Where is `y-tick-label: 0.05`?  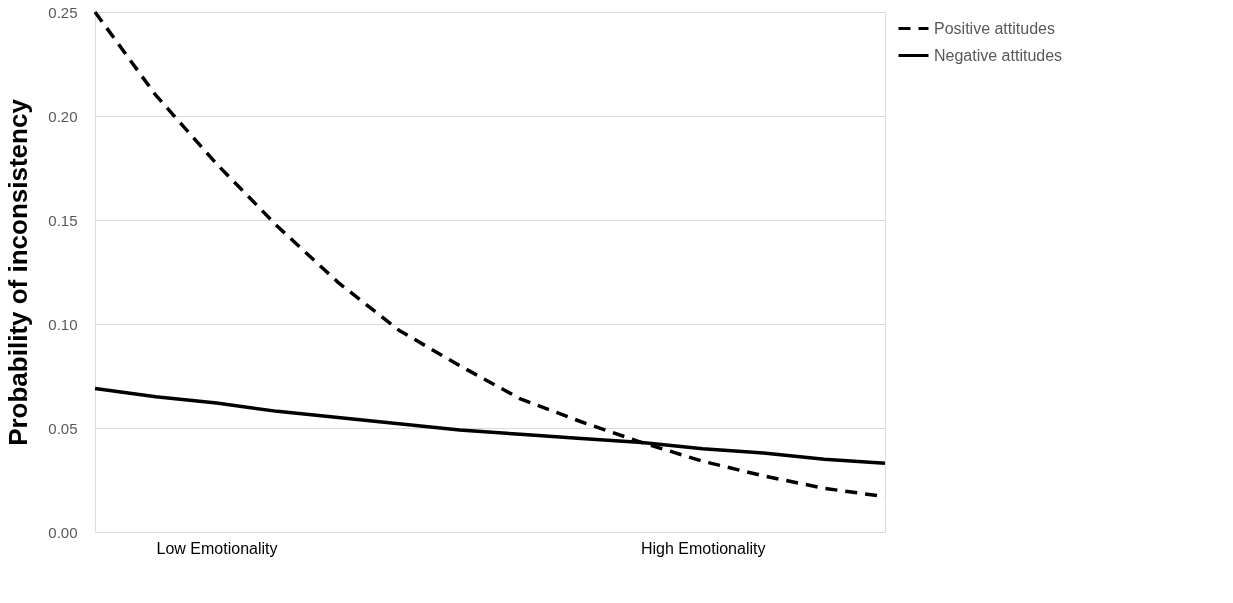 y-tick-label: 0.05 is located at coordinates (63, 428).